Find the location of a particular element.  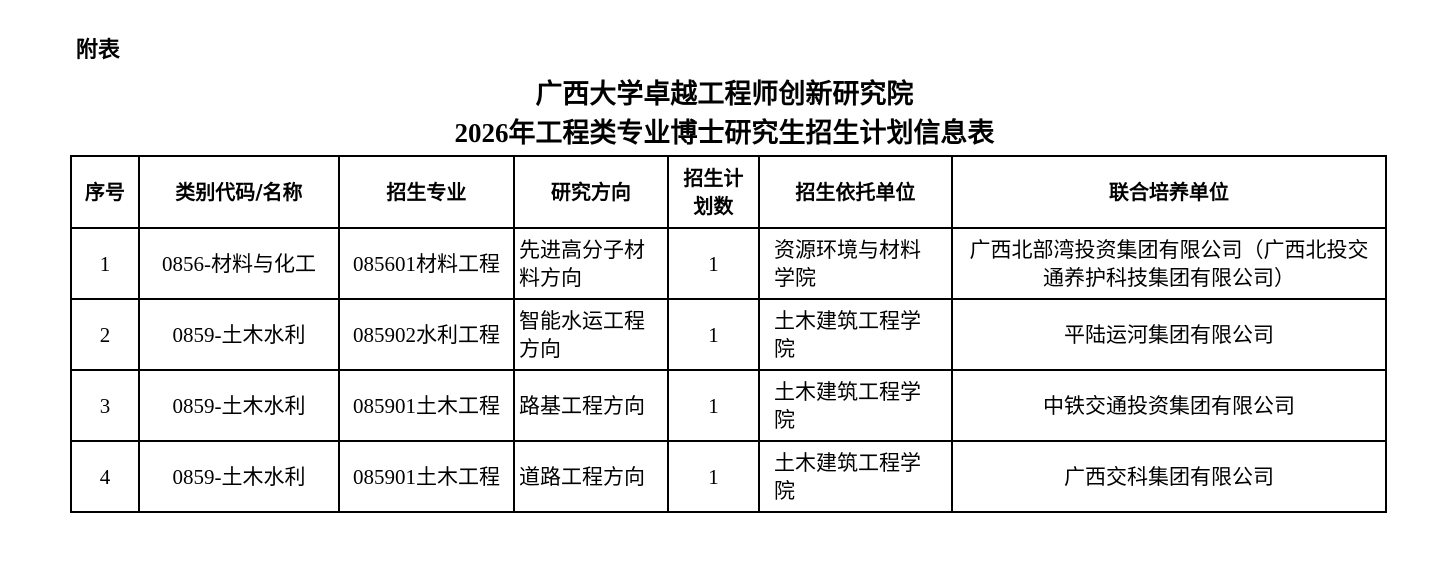

header-major: 招生专业 is located at coordinates (426, 192).